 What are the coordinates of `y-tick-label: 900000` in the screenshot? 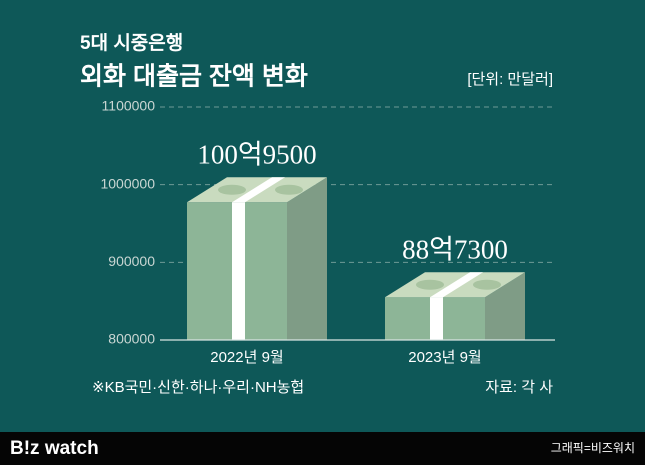 It's located at (131, 261).